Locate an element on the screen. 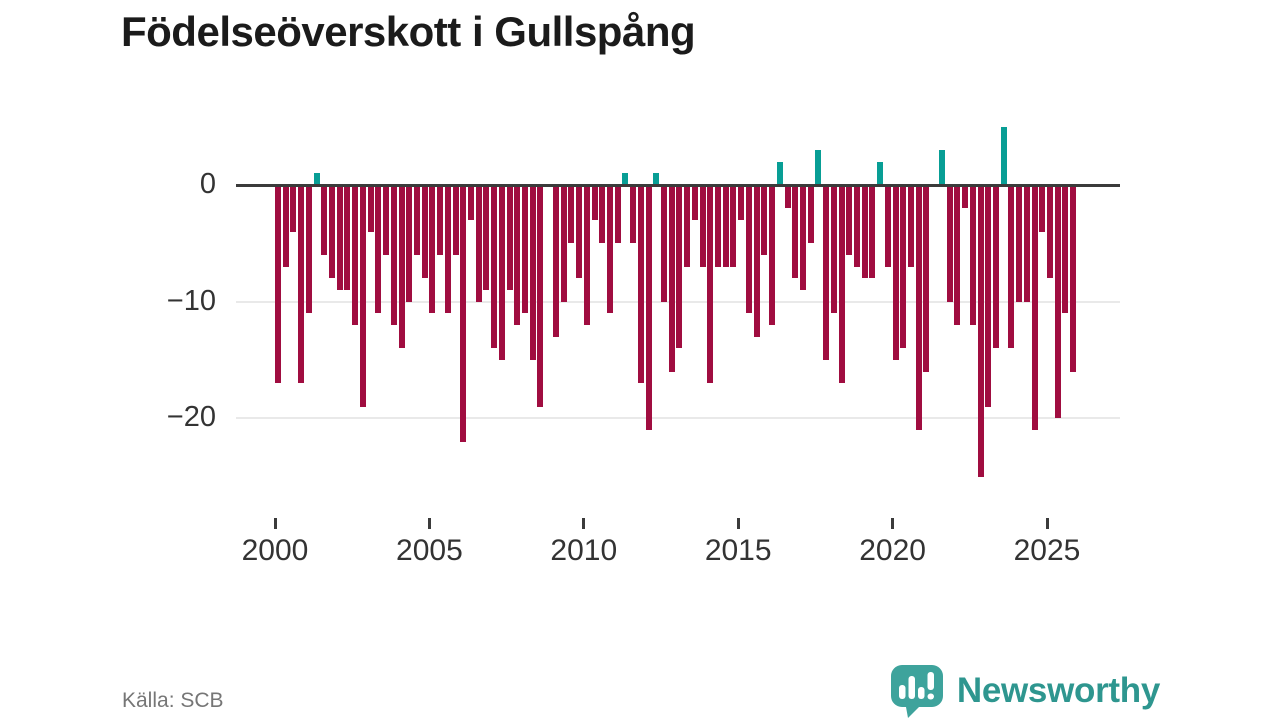 The image size is (1280, 720). bar-2004-Q4 is located at coordinates (424, 232).